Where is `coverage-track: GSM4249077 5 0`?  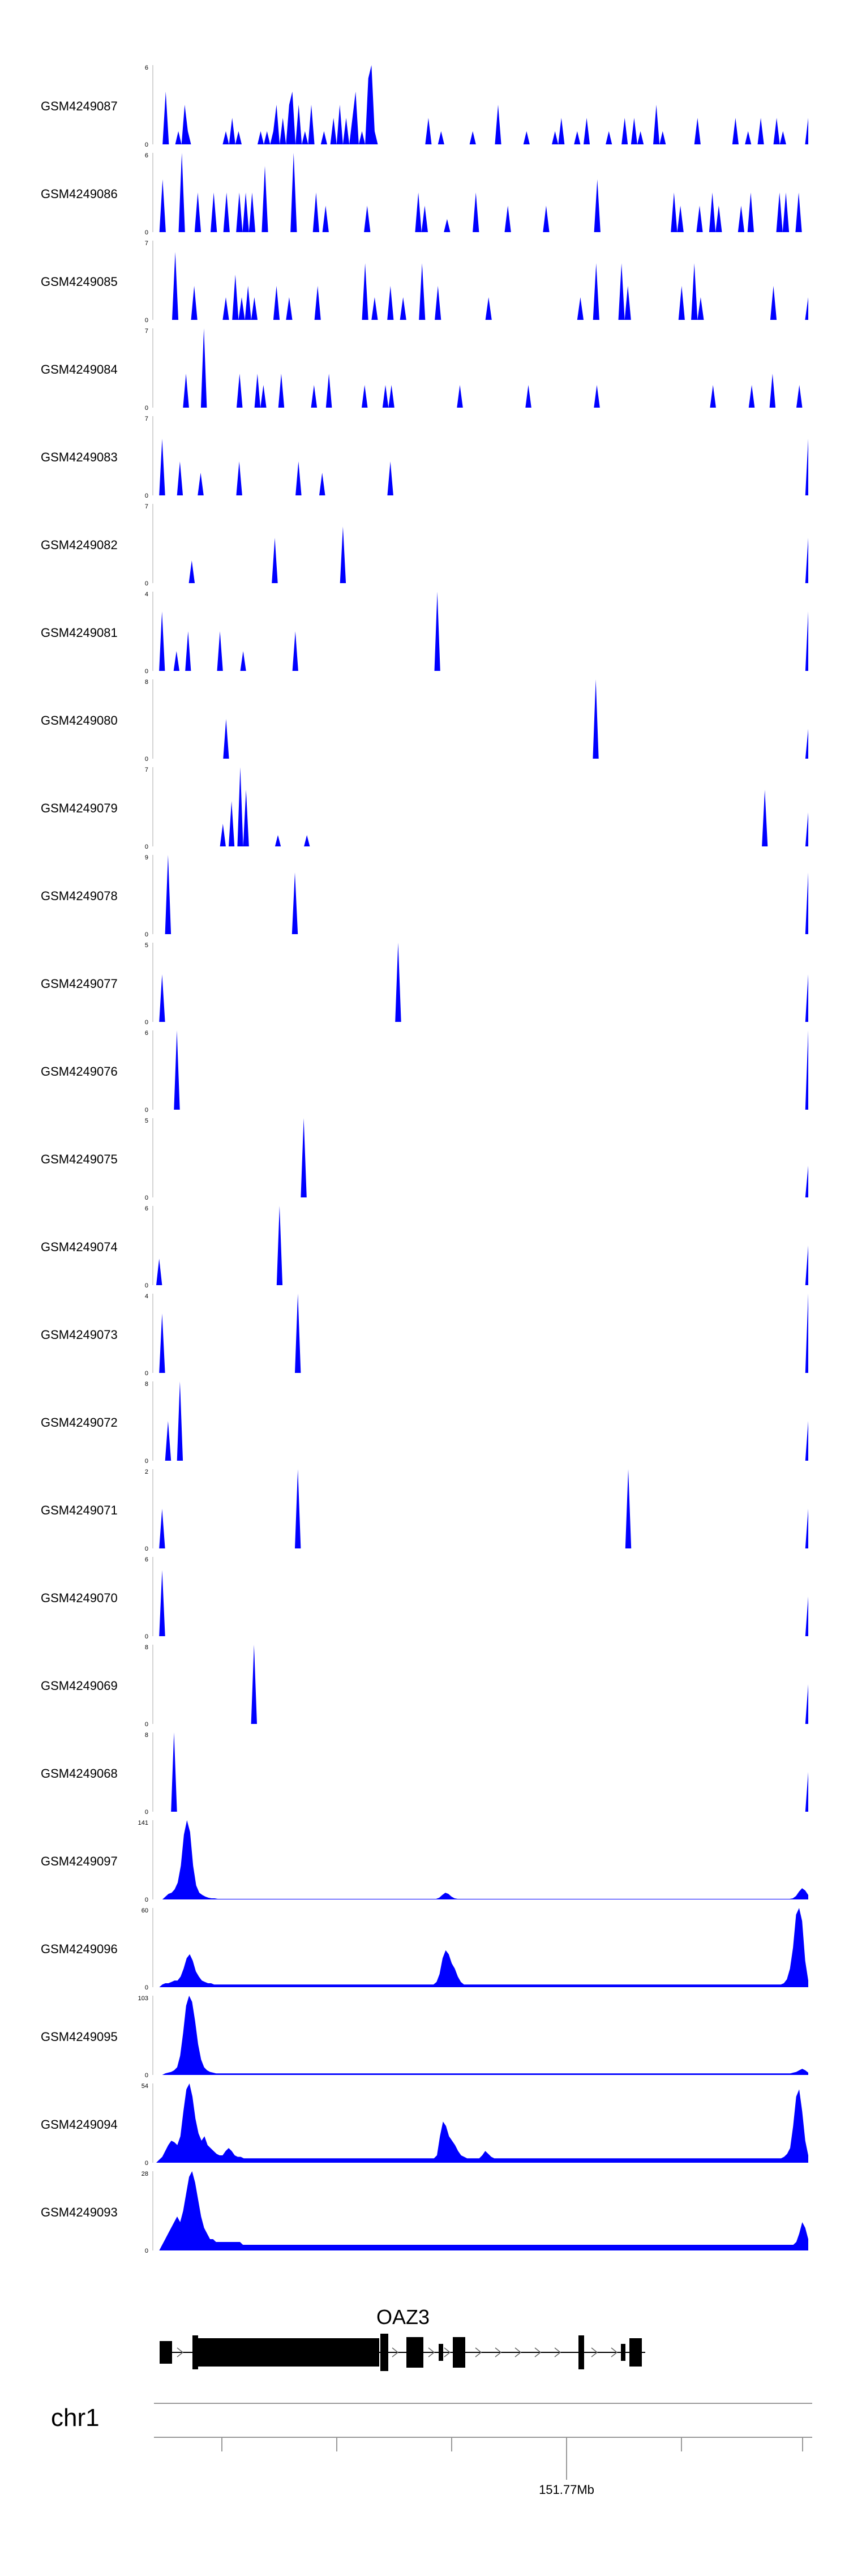 coverage-track: GSM4249077 5 0 is located at coordinates (424, 984).